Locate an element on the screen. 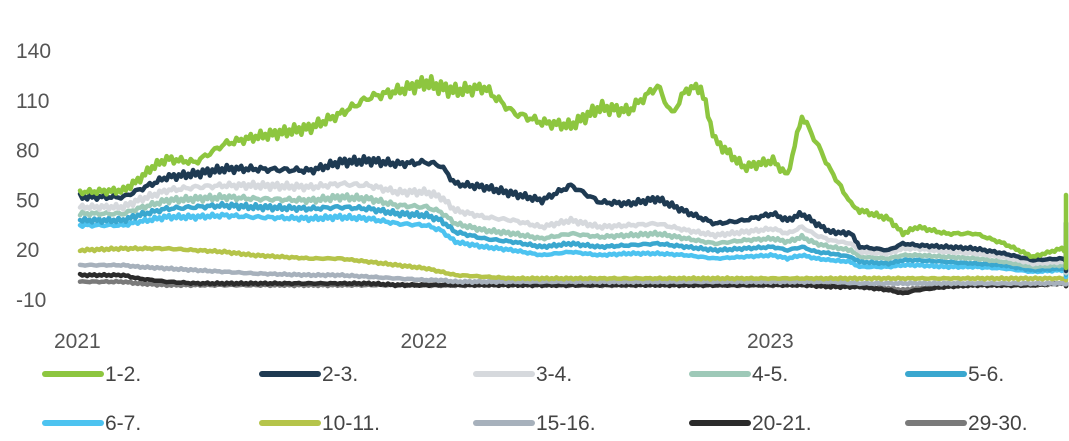 This screenshot has width=1069, height=441. legend-label: 10-11. is located at coordinates (351, 423).